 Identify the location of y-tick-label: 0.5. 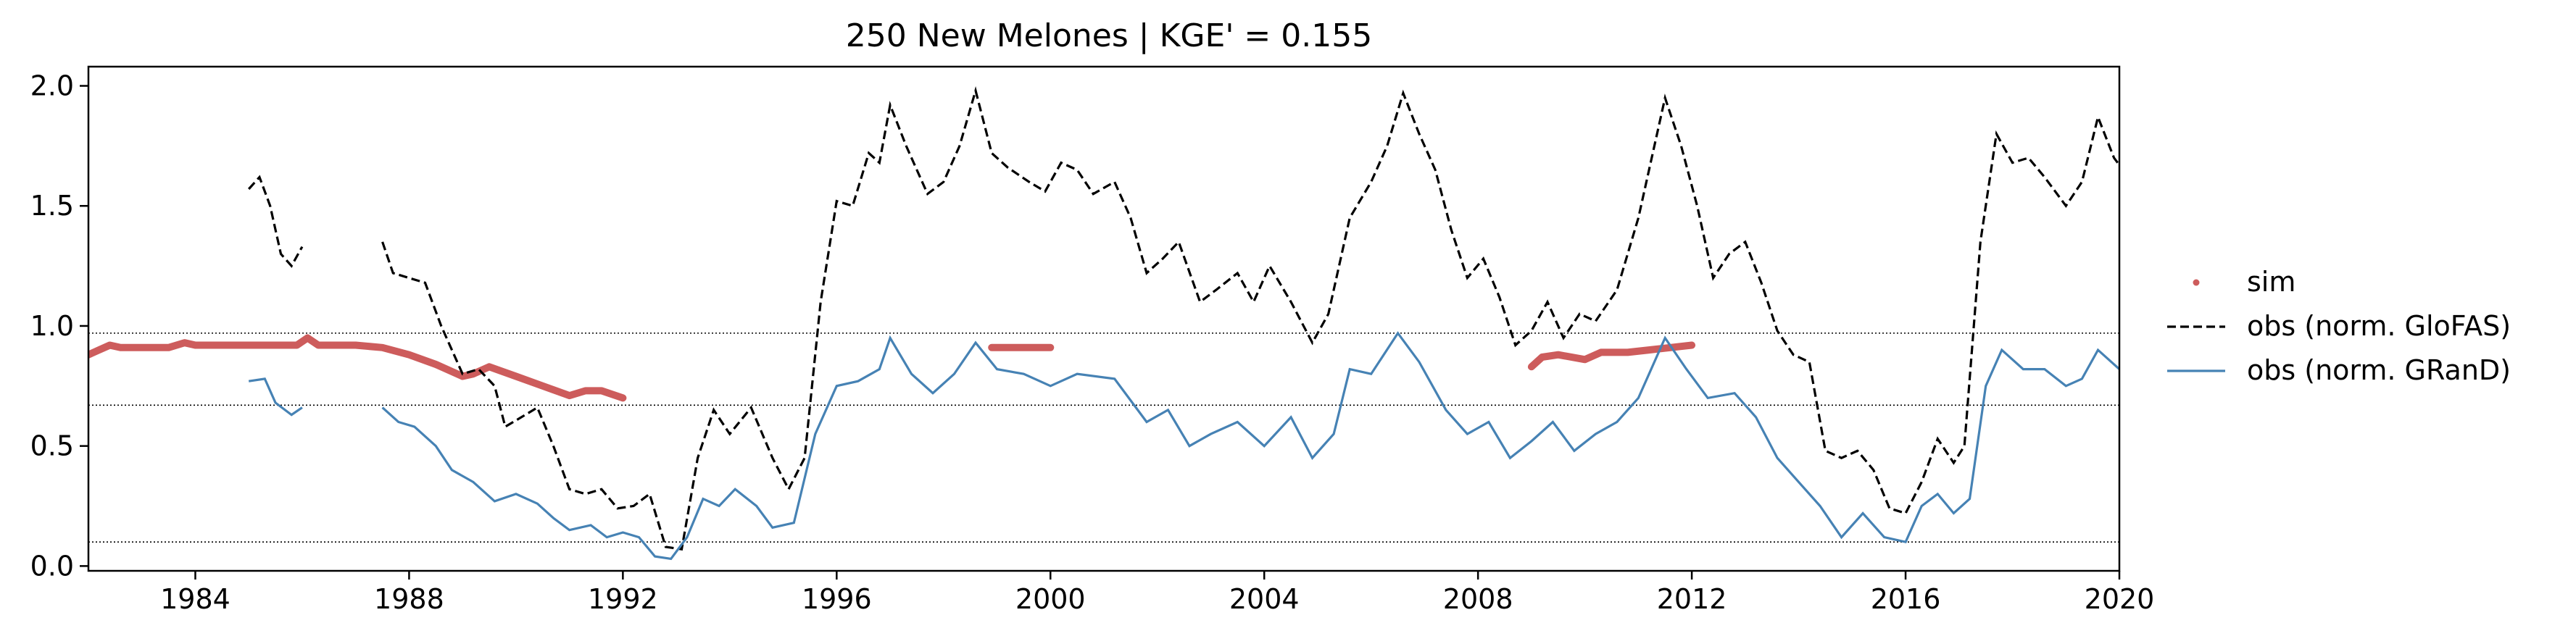
(52, 446).